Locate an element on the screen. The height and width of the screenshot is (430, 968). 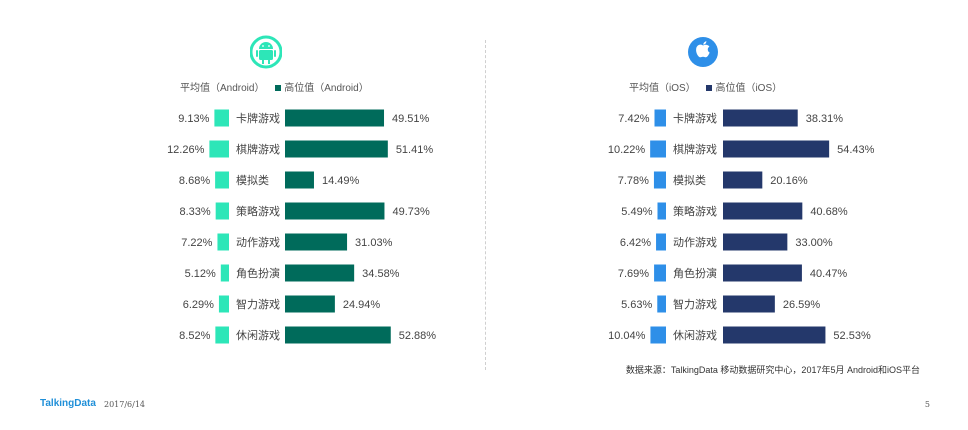
high-value-label: 40.68% is located at coordinates (829, 212).